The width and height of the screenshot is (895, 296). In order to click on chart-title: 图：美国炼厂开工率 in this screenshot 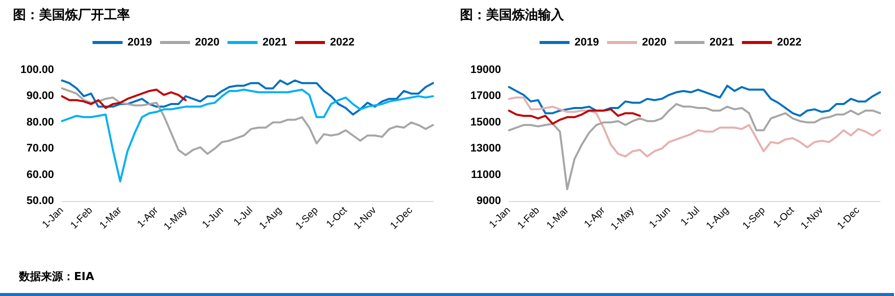, I will do `click(71, 15)`.